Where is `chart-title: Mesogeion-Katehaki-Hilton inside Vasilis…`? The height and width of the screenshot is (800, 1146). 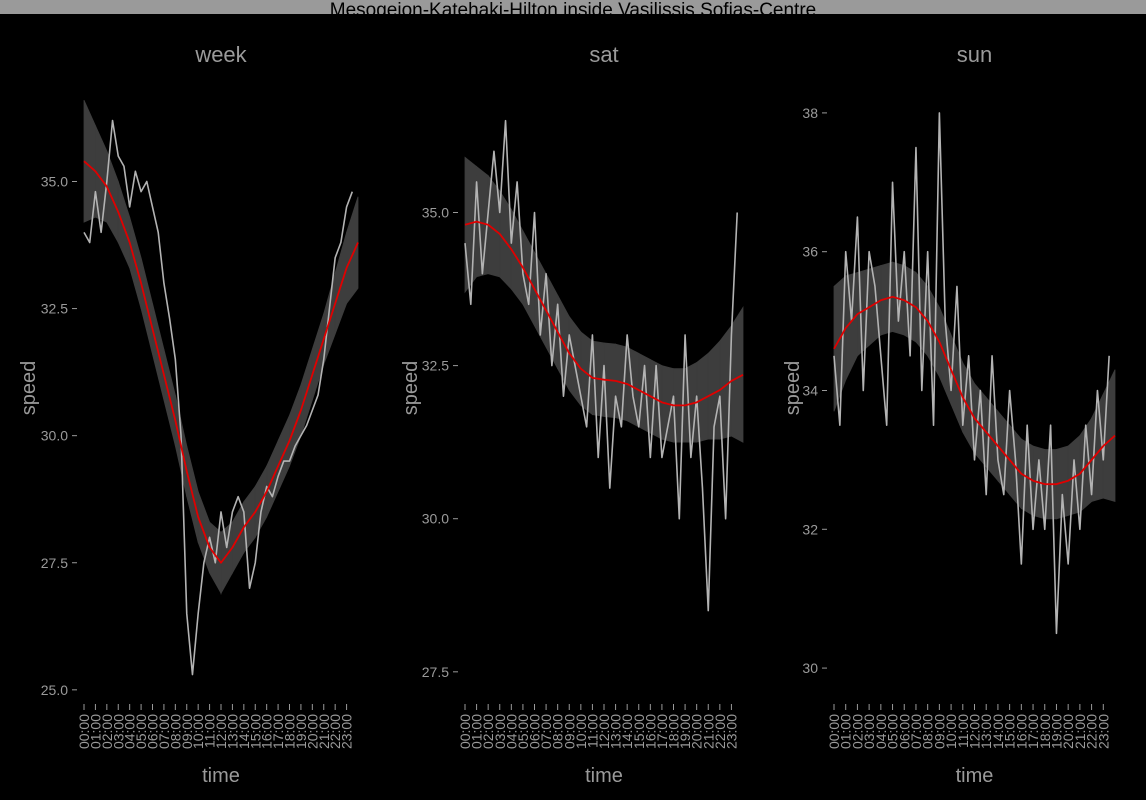
chart-title: Mesogeion-Katehaki-Hilton inside Vasilis… is located at coordinates (573, 10).